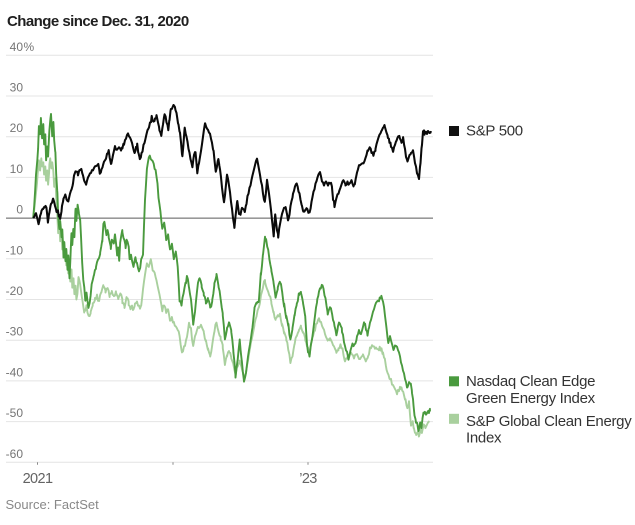 This screenshot has width=635, height=525. I want to click on svg-text: Nasdaq Clean Edge, so click(530, 381).